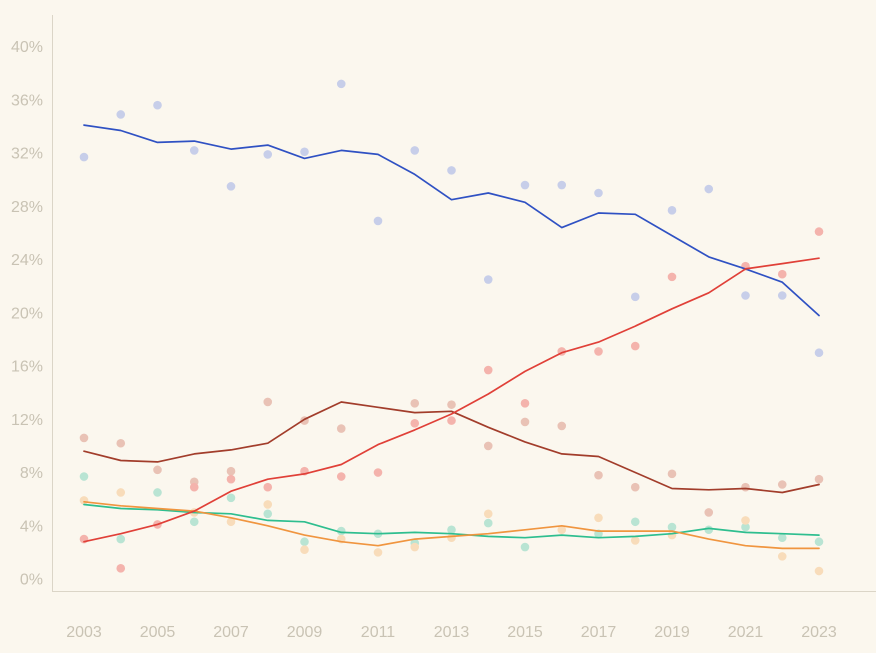  I want to click on x-tick-label: 2015, so click(525, 632).